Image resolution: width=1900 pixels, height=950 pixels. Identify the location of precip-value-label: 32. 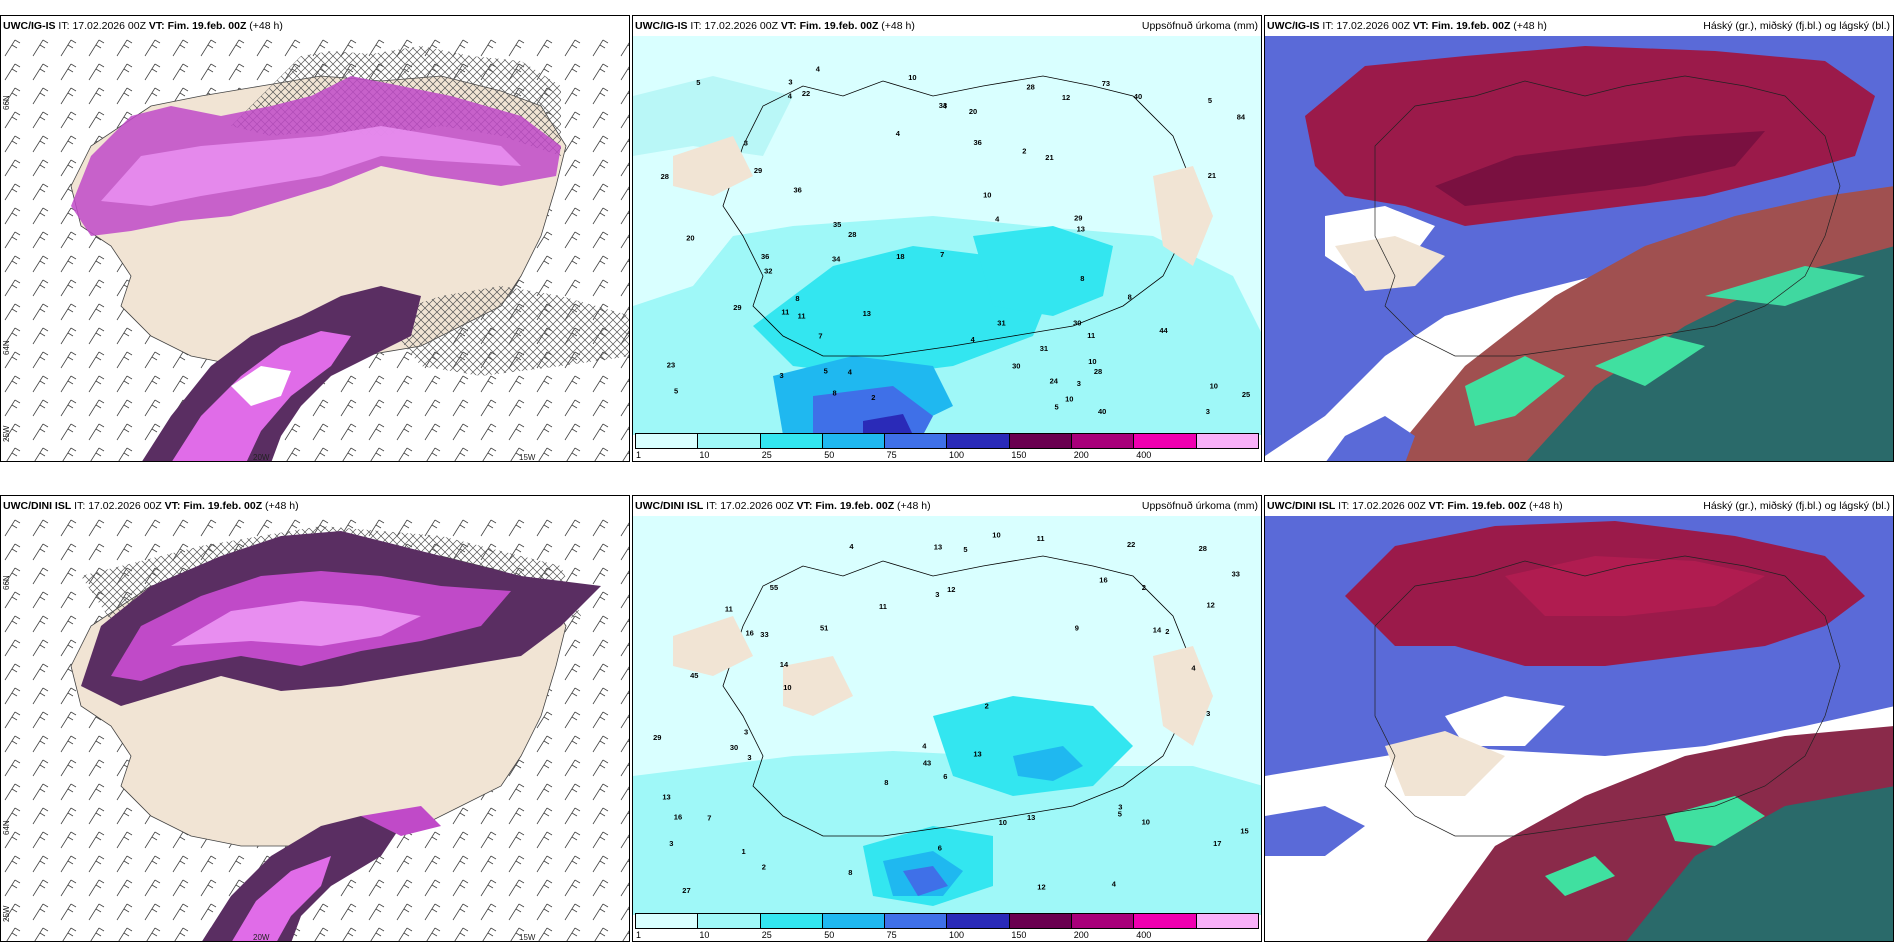
(768, 271).